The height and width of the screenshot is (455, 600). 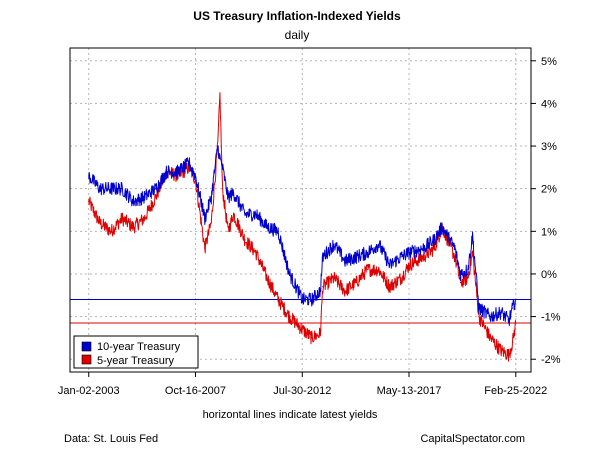 What do you see at coordinates (139, 347) in the screenshot?
I see `legend-label-10yr: 10-year Treasury` at bounding box center [139, 347].